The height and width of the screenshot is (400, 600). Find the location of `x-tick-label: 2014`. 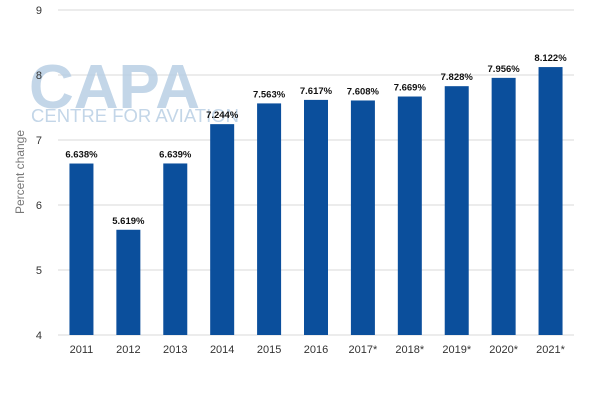

x-tick-label: 2014 is located at coordinates (222, 350).